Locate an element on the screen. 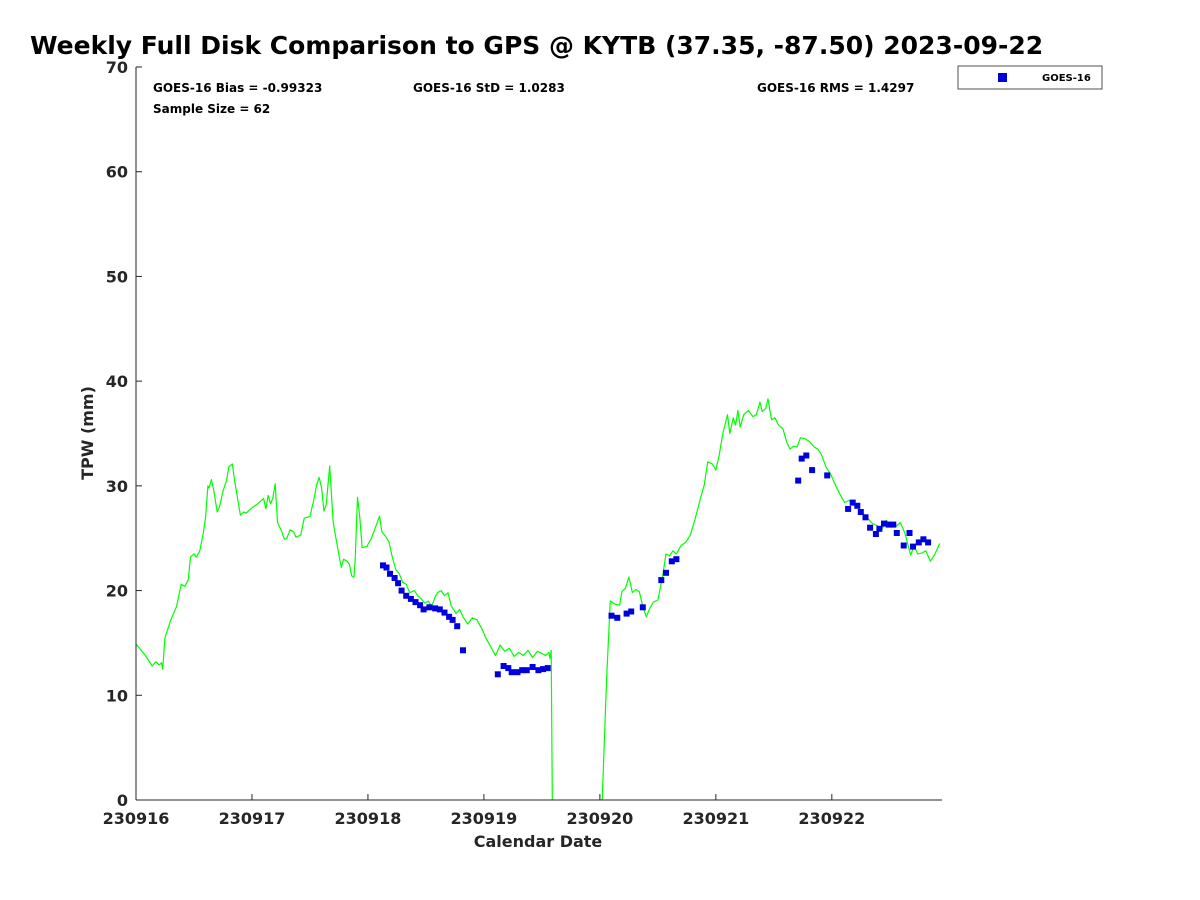 This screenshot has height=900, width=1200. x-tick-label: 230922 is located at coordinates (831, 818).